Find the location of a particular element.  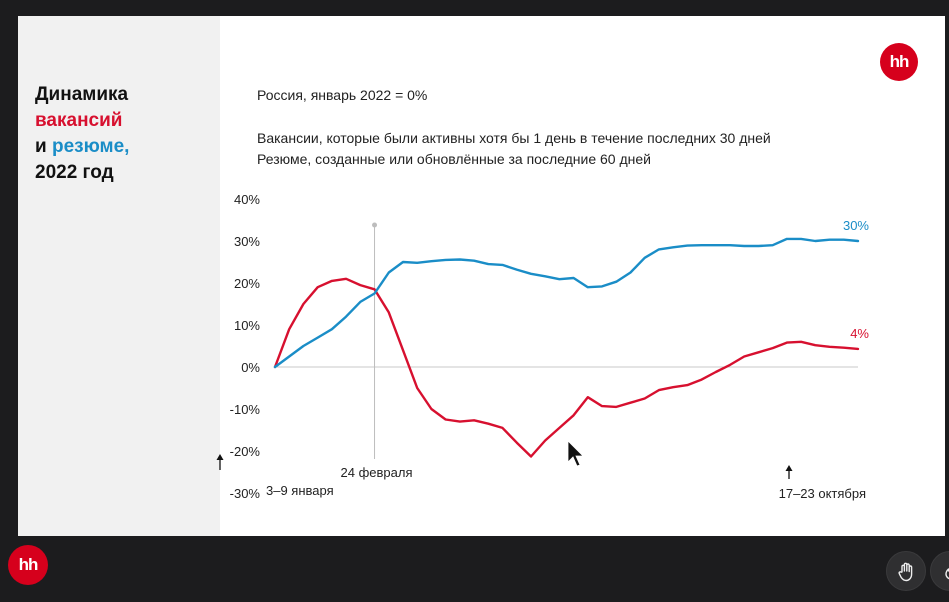

raise-hand-button is located at coordinates (906, 571).